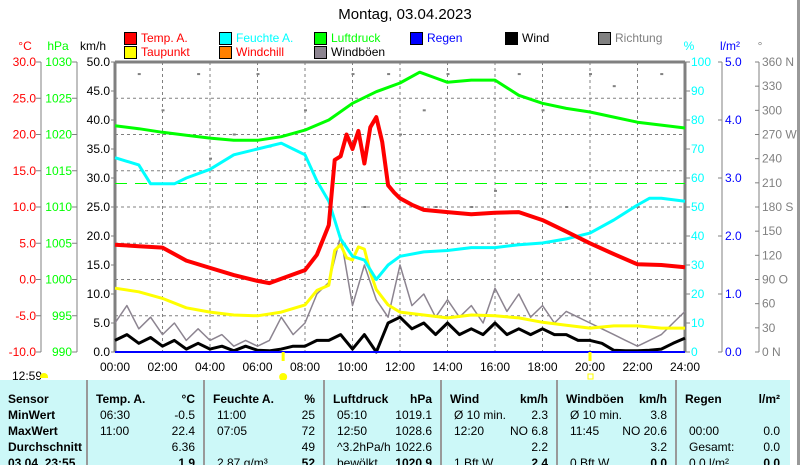  I want to click on table-cell: Feuchte A., so click(243, 399).